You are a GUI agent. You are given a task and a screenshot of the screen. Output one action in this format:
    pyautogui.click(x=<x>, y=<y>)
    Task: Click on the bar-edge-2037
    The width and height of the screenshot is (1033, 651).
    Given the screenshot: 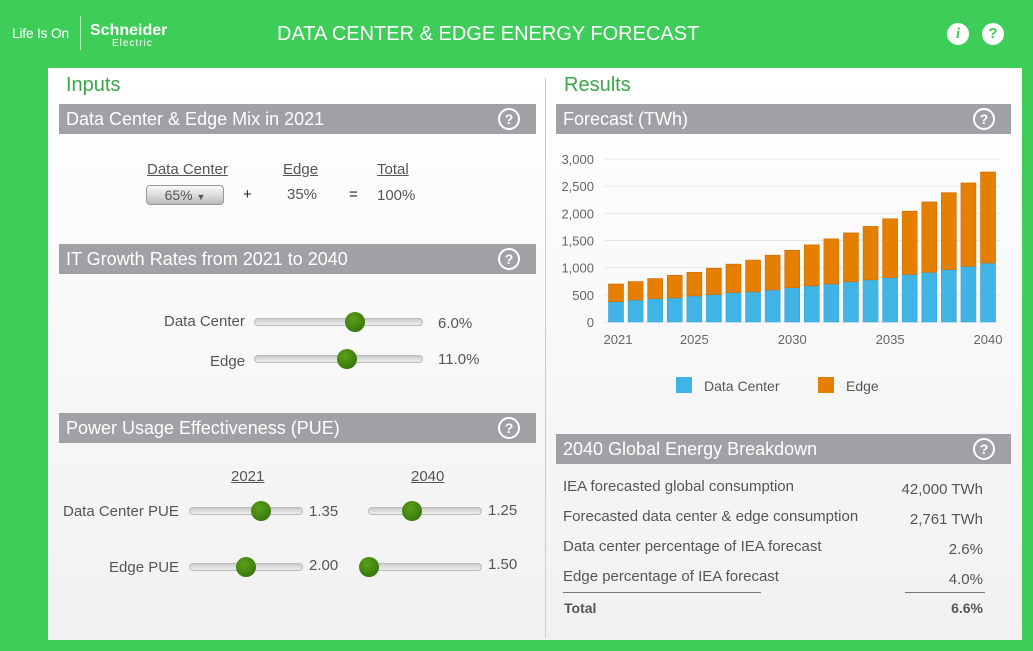 What is the action you would take?
    pyautogui.click(x=929, y=237)
    